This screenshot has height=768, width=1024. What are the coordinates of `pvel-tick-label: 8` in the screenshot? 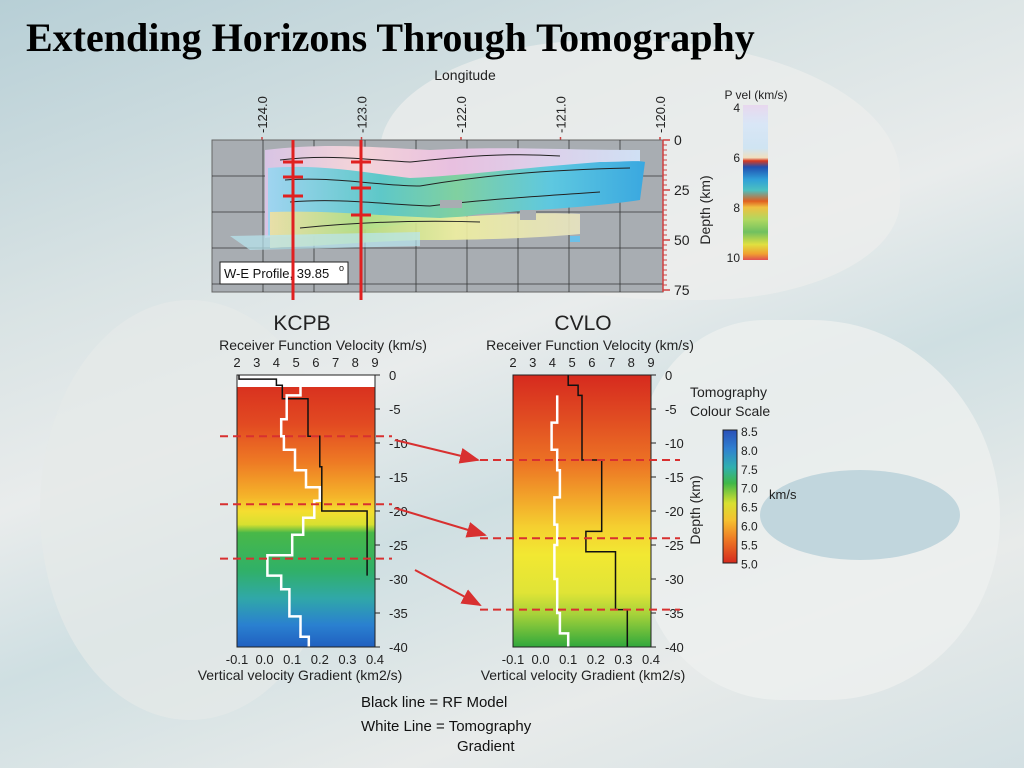 It's located at (736, 208).